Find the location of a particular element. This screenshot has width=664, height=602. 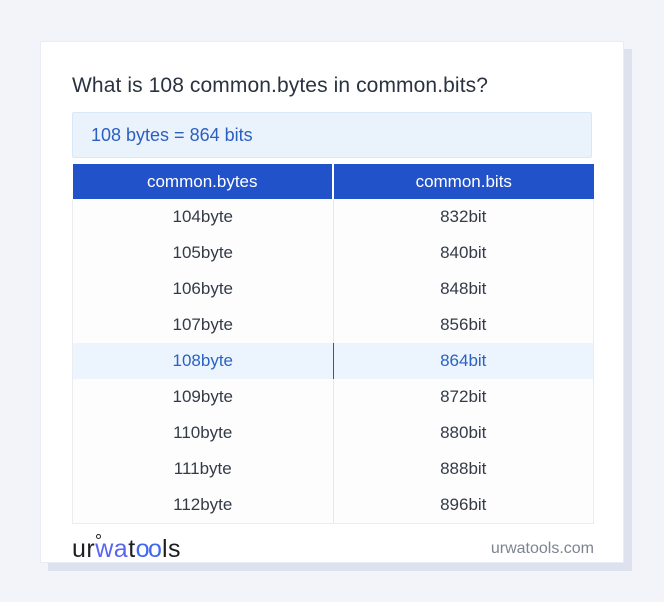

bits-cell: 888bit is located at coordinates (463, 469).